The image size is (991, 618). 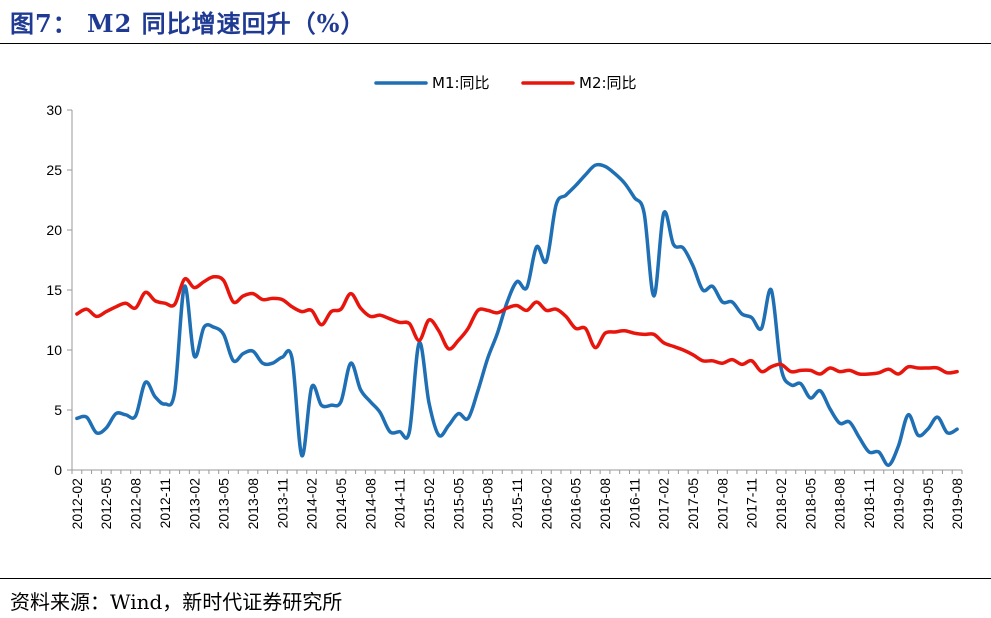 What do you see at coordinates (781, 504) in the screenshot?
I see `x-tick-label: 2018-02` at bounding box center [781, 504].